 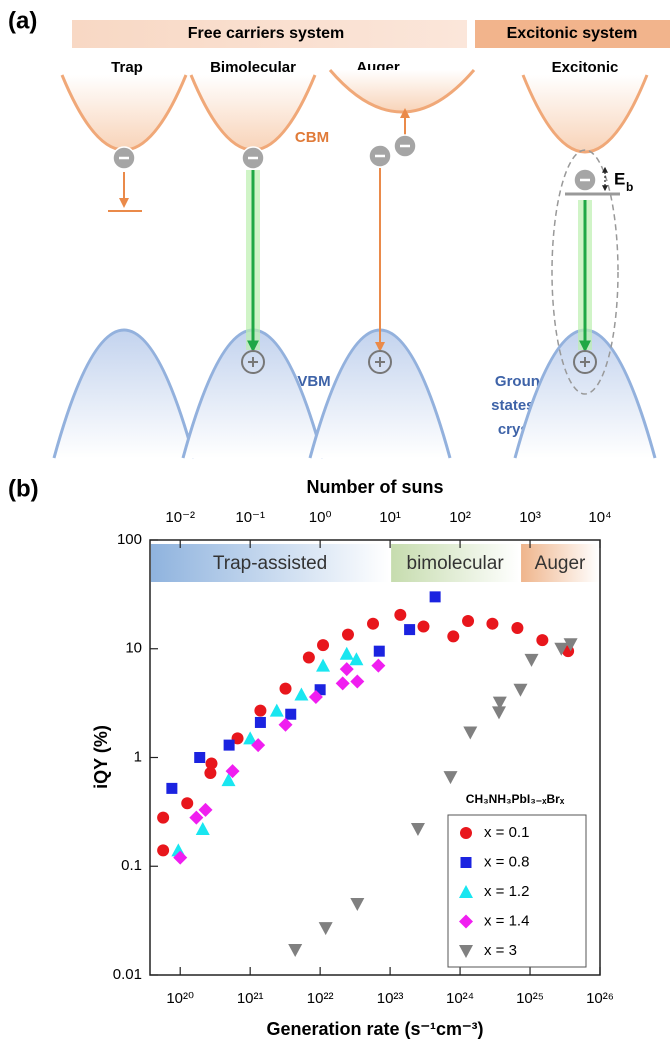 What do you see at coordinates (133, 648) in the screenshot?
I see `y-tick-label: 10` at bounding box center [133, 648].